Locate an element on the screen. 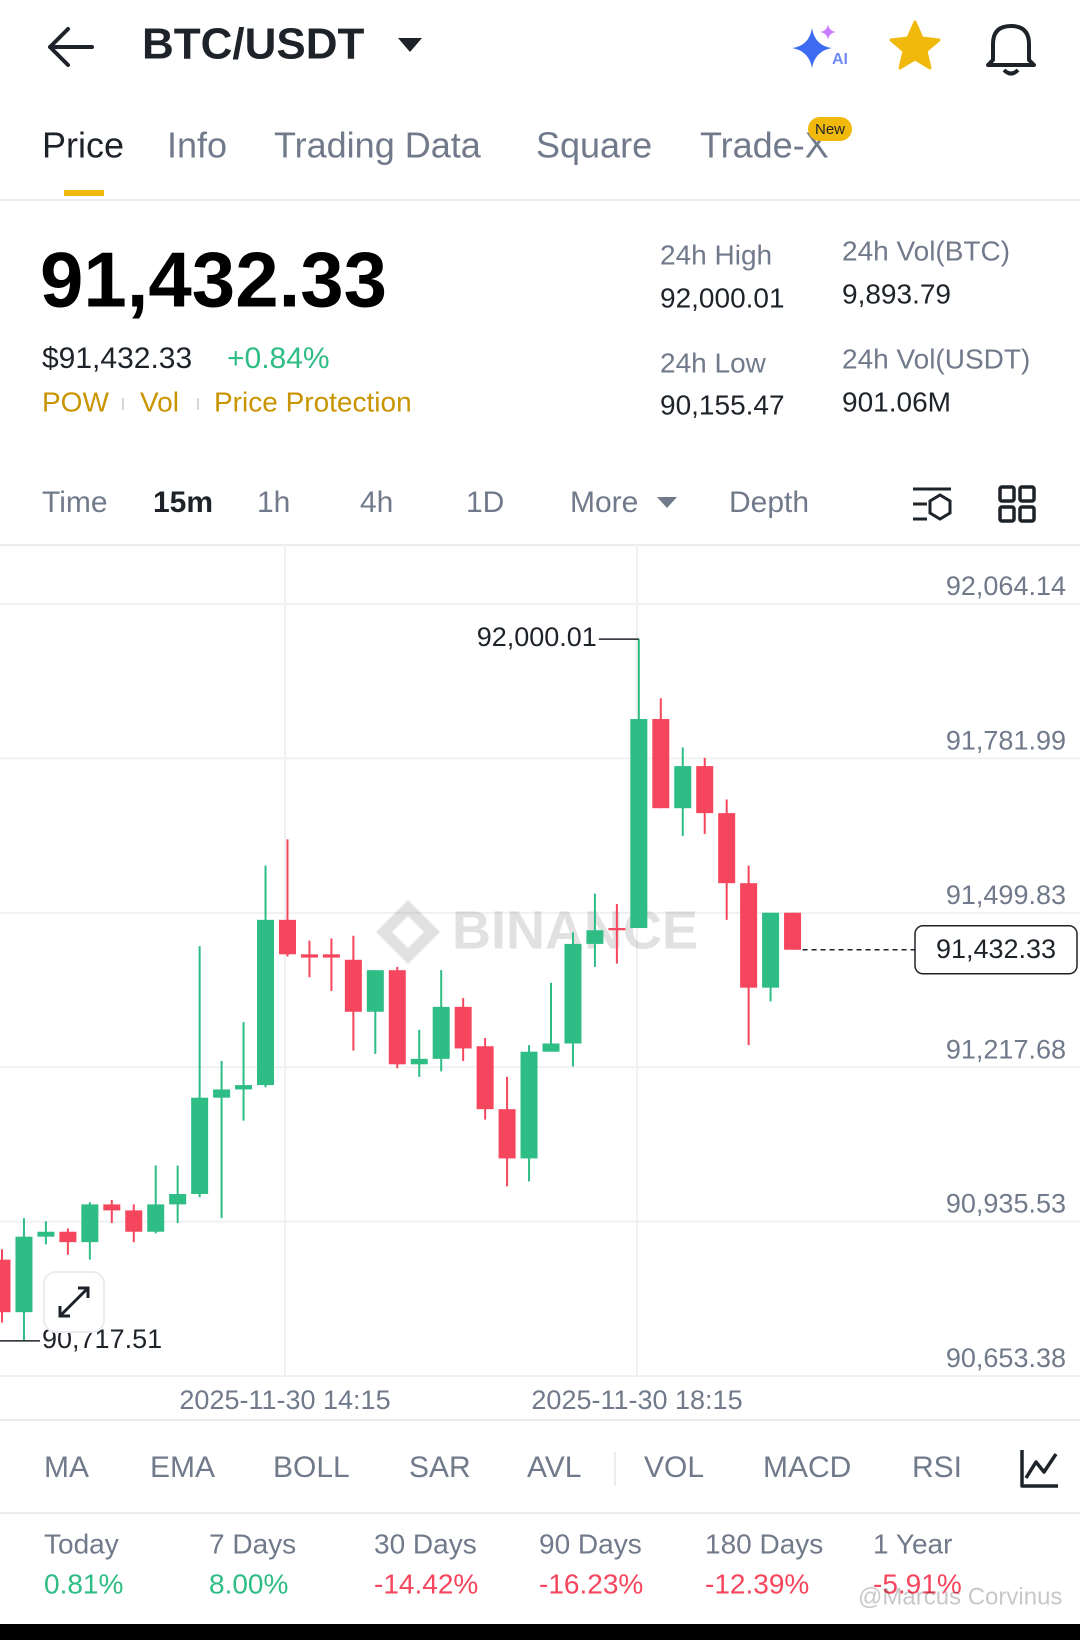 The width and height of the screenshot is (1080, 1640). stat-label: 24h Vol(USDT) is located at coordinates (936, 358).